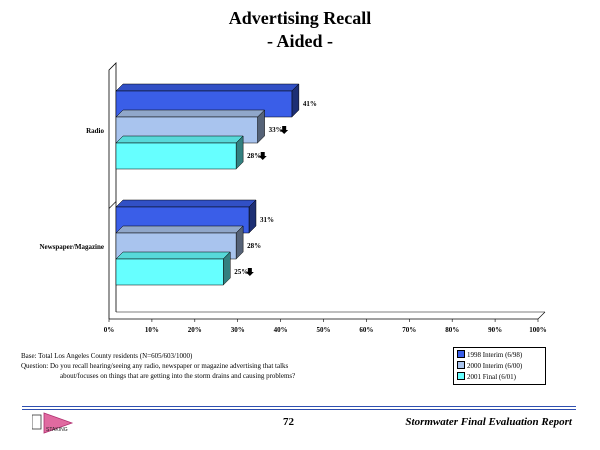 Image resolution: width=600 pixels, height=450 pixels. I want to click on x-axis: 0% 10% 20% 30% 40% 50% 60% 70% 80% 90% 100%, so click(325, 326).